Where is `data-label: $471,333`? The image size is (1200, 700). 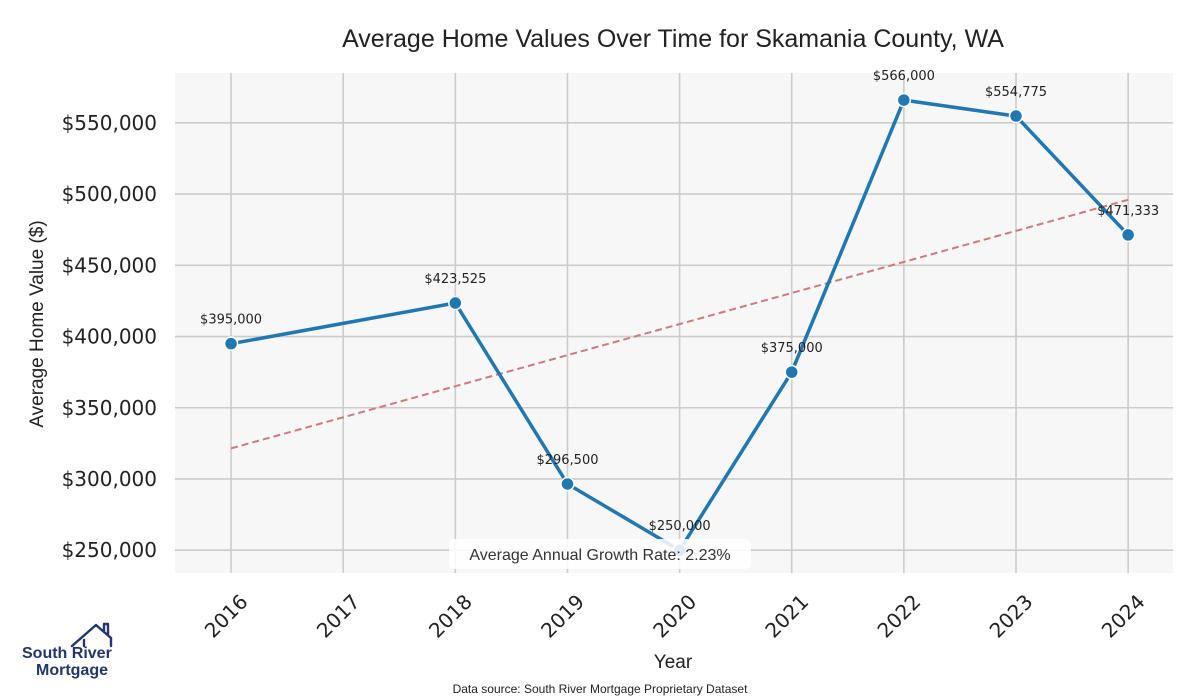
data-label: $471,333 is located at coordinates (1128, 211).